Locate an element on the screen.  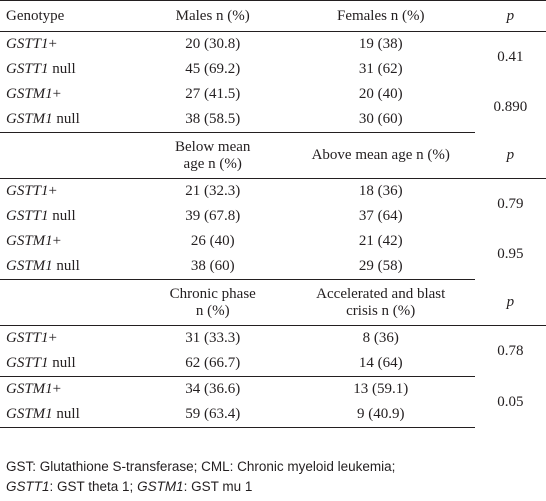
p-value-cell: 0.78 is located at coordinates (510, 350).